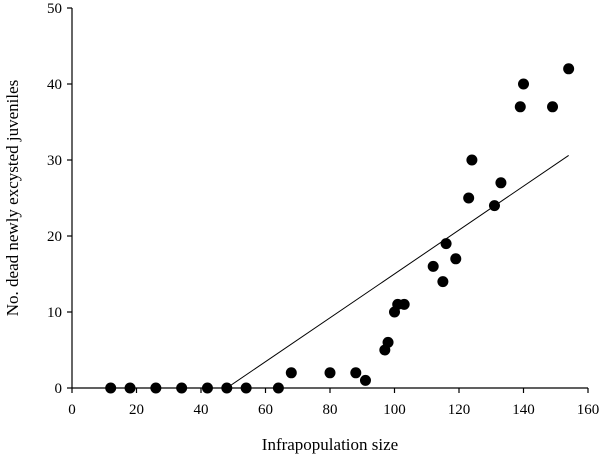 Image resolution: width=600 pixels, height=460 pixels. Describe the element at coordinates (54, 313) in the screenshot. I see `y-tick-label: 10` at that location.